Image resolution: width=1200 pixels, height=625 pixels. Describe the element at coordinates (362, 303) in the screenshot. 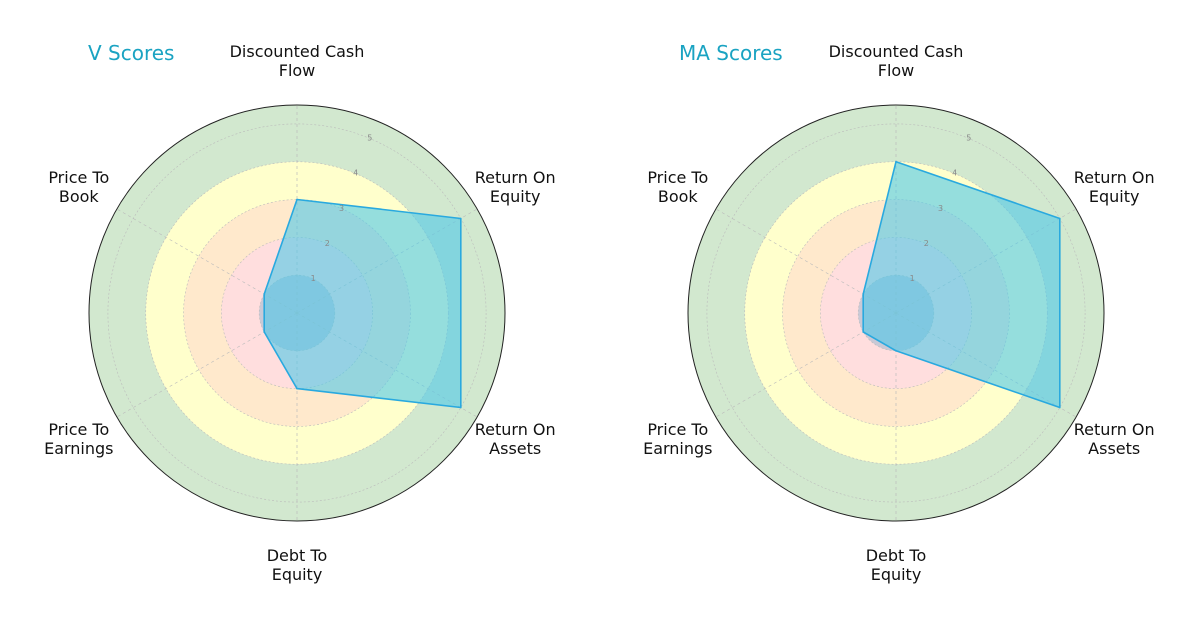

I see `series-polygon` at that location.